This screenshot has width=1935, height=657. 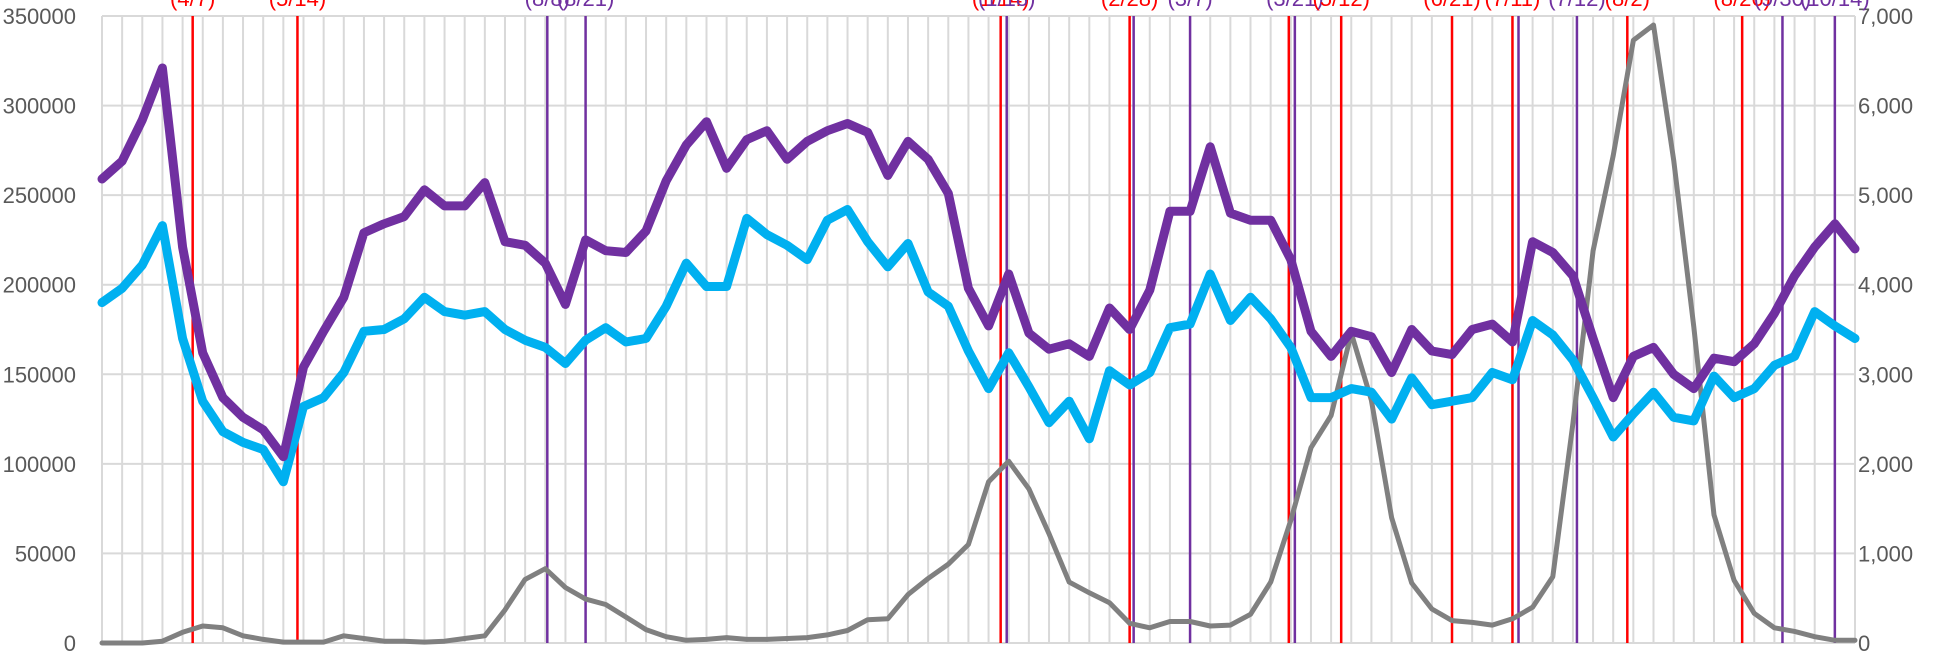 What do you see at coordinates (1576, 5) in the screenshot?
I see `event-label: (7/12)` at bounding box center [1576, 5].